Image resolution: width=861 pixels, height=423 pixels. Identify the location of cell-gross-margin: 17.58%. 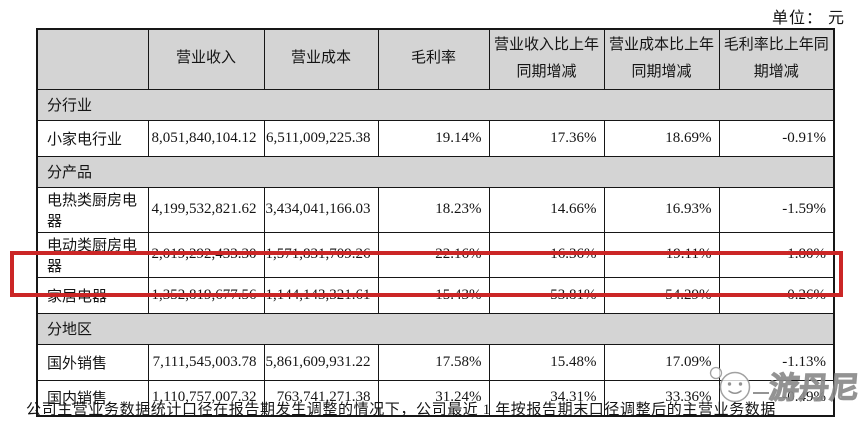
(433, 362).